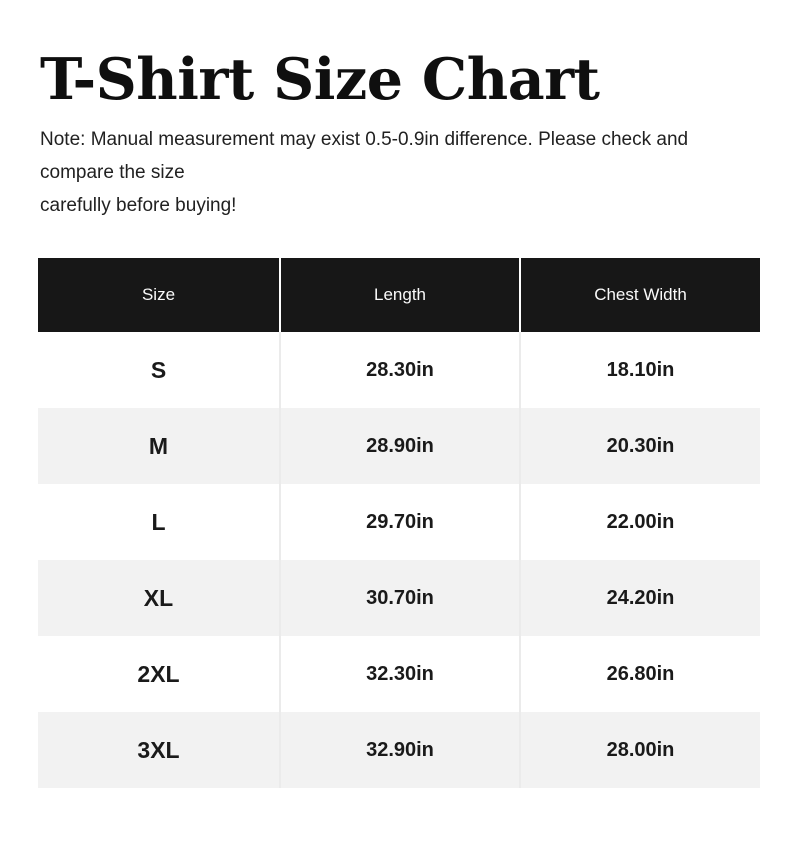 The image size is (800, 850). I want to click on table-row: 2XL 32.30in 26.80in, so click(399, 674).